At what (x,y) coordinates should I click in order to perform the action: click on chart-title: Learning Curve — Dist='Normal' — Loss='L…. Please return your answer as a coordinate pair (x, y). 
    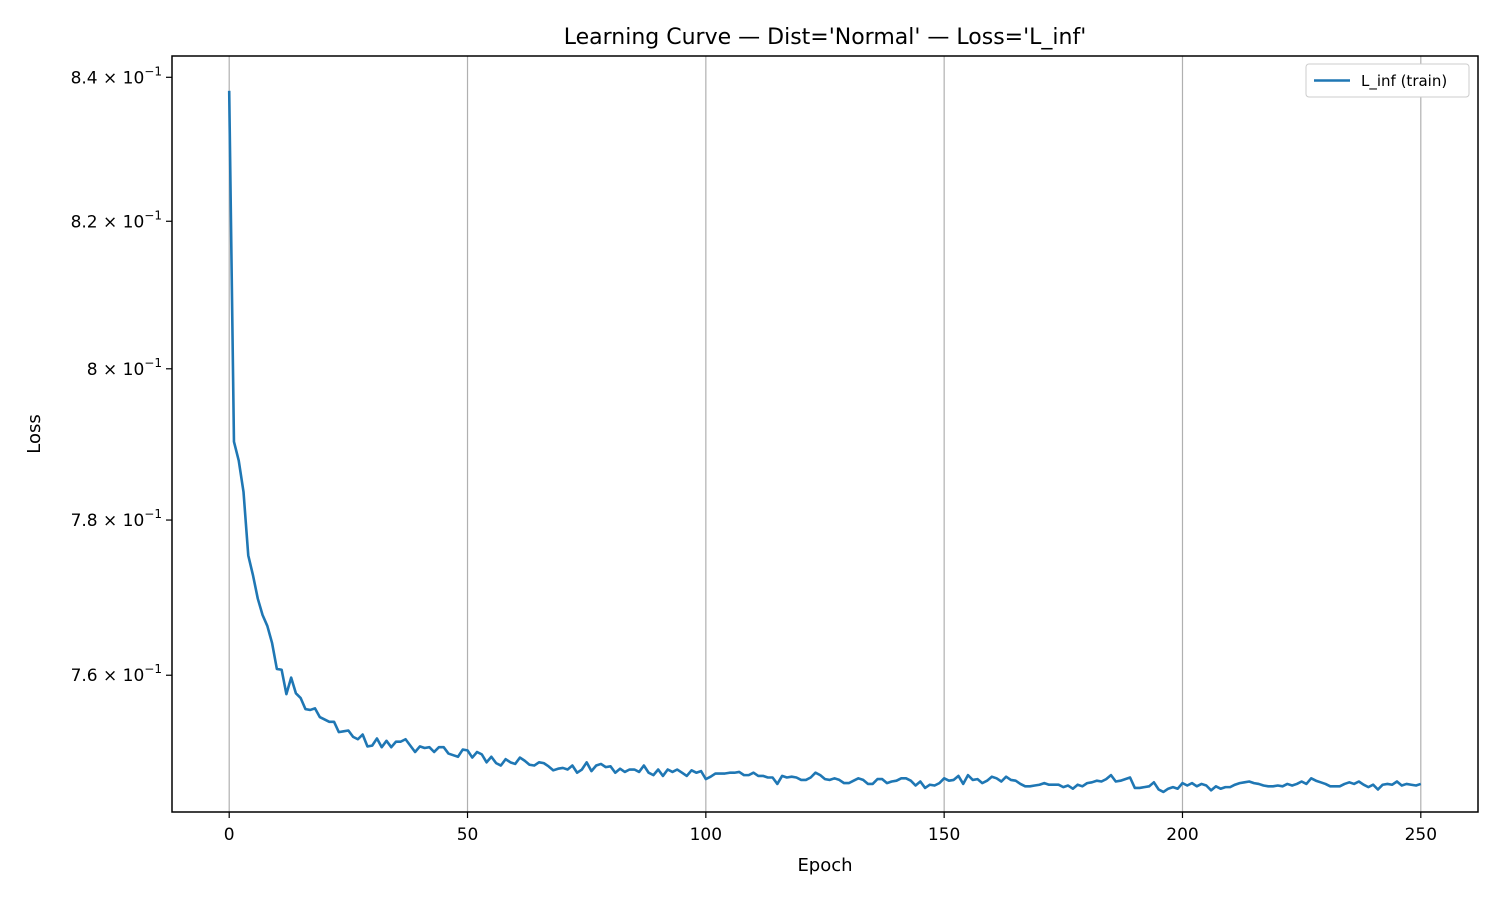
    Looking at the image, I should click on (825, 37).